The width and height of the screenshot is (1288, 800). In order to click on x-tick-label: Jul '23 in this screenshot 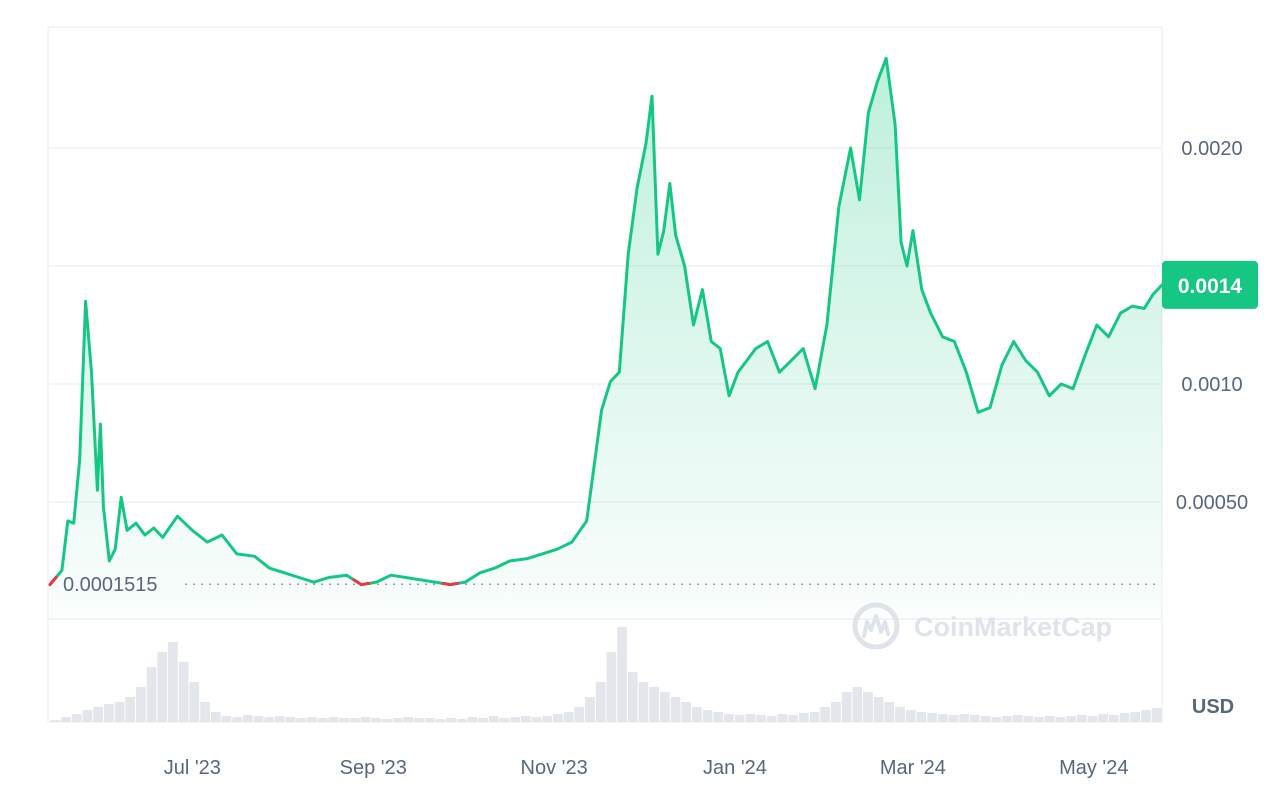, I will do `click(192, 768)`.